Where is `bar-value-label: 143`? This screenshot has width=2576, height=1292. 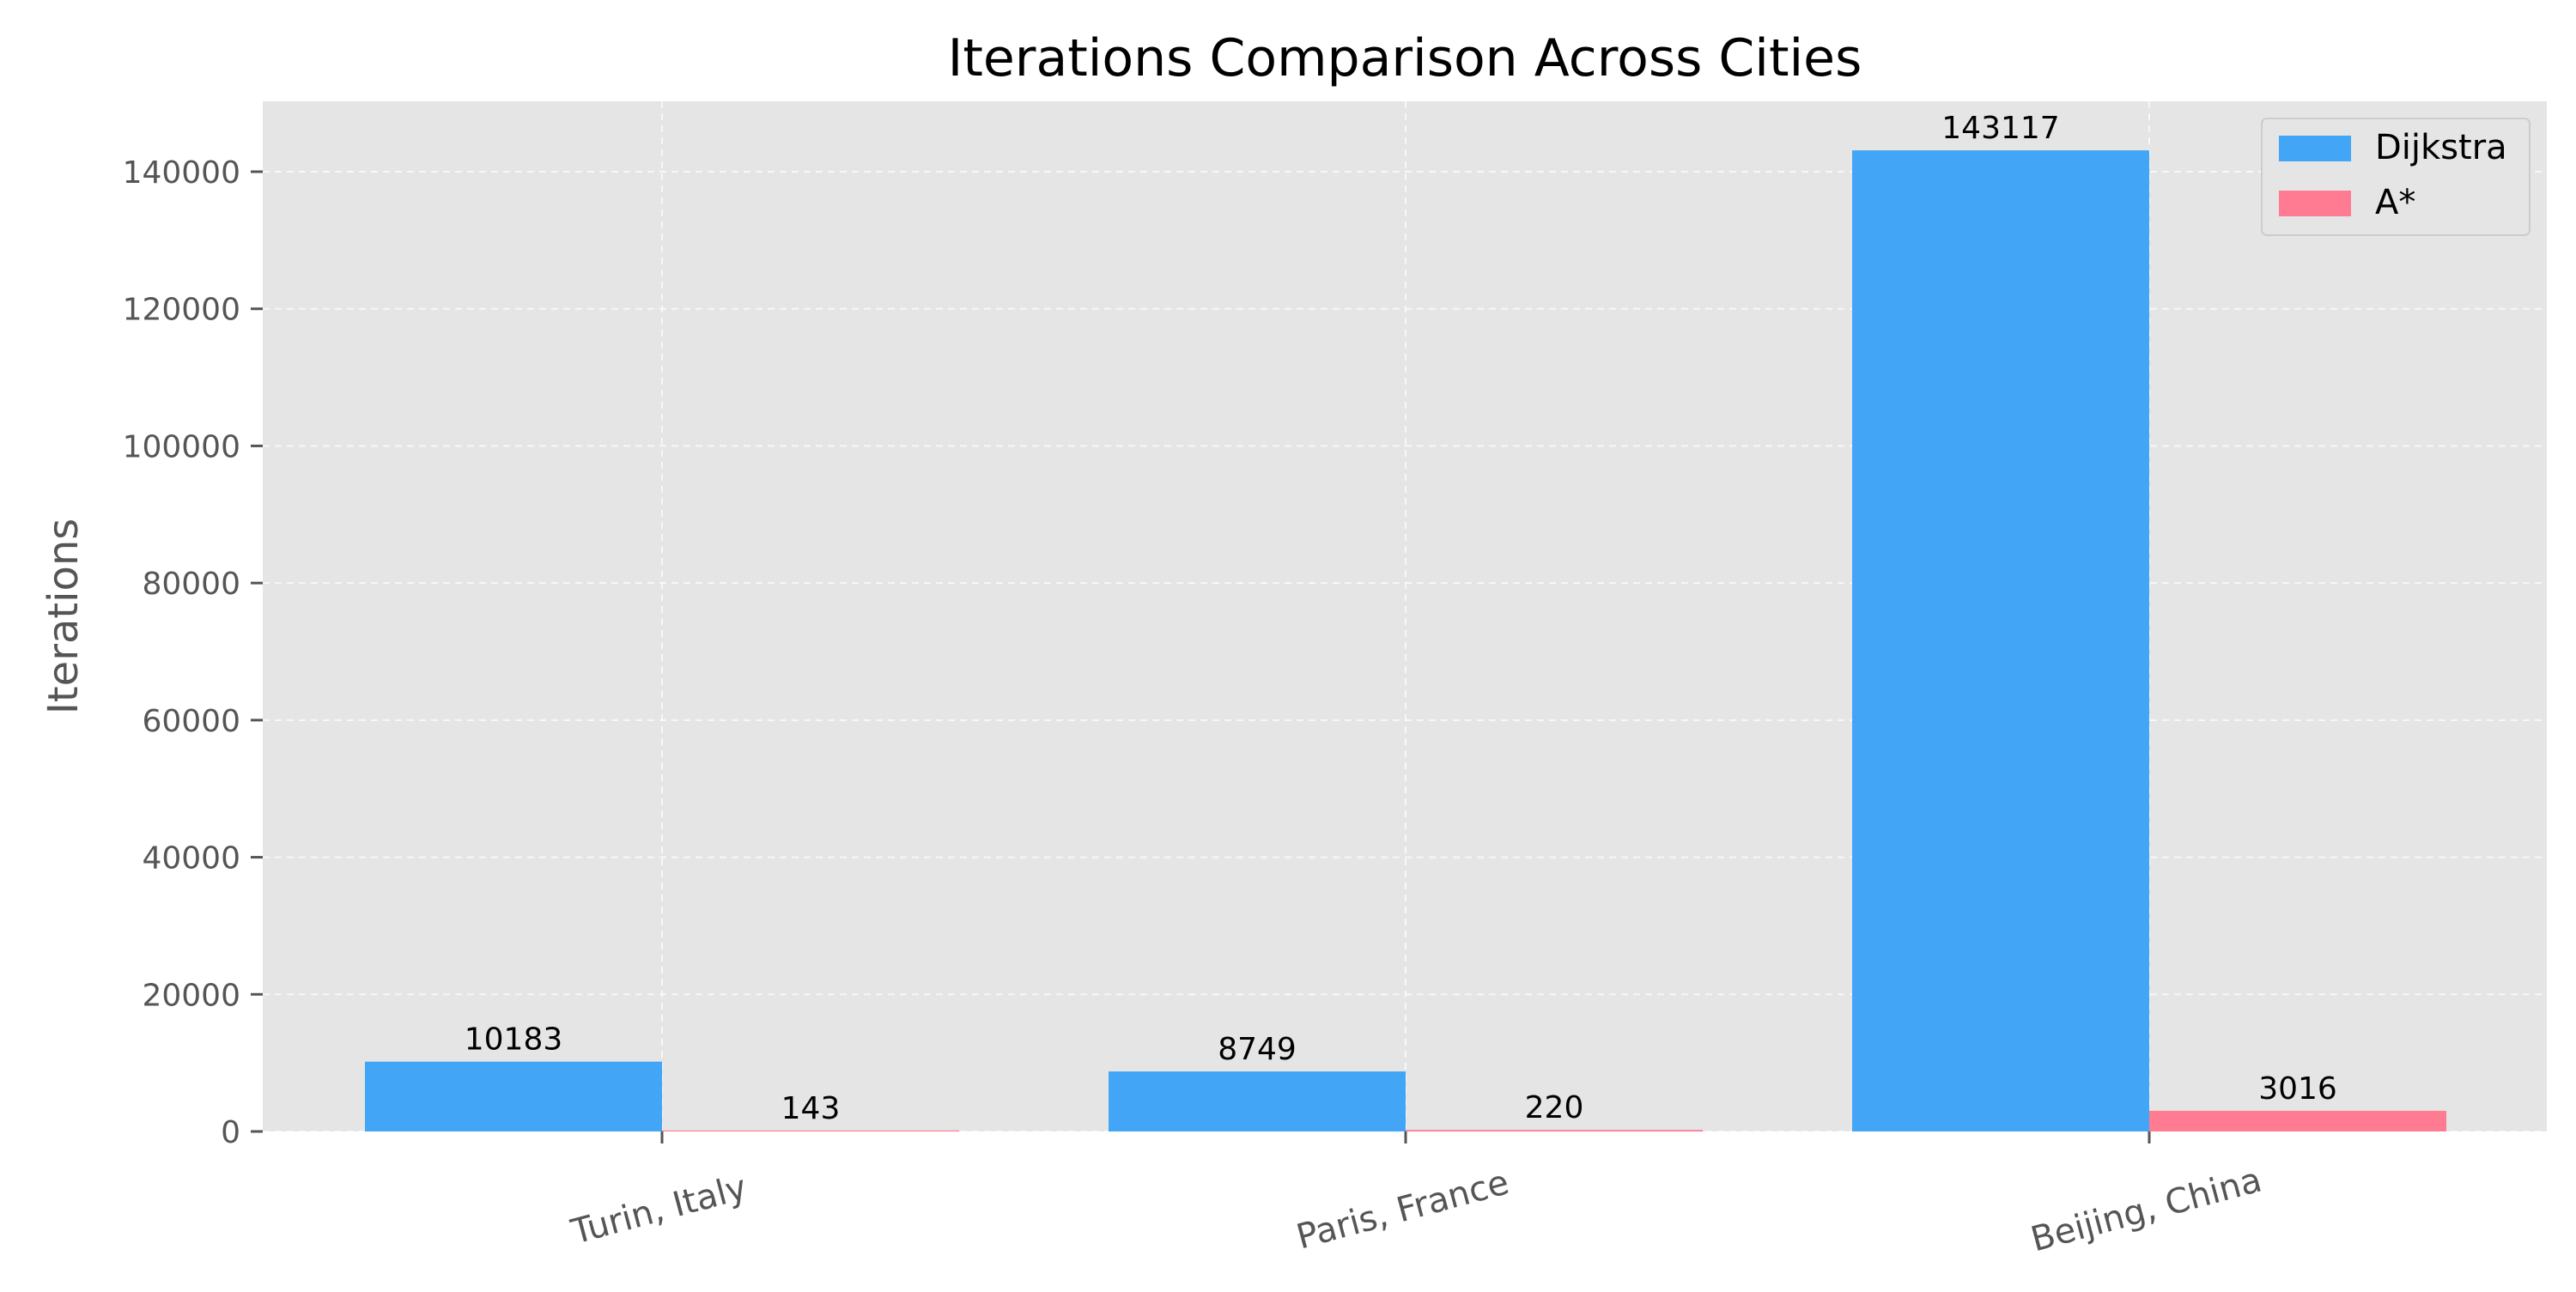 bar-value-label: 143 is located at coordinates (811, 1108).